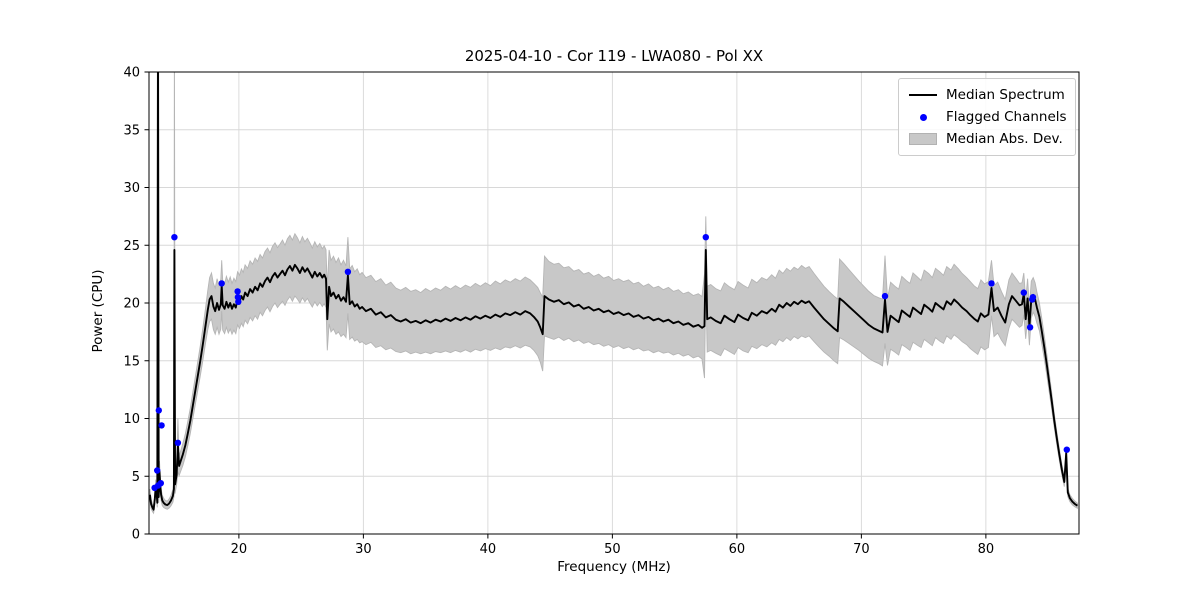  What do you see at coordinates (737, 549) in the screenshot?
I see `x-tick-label: 60` at bounding box center [737, 549].